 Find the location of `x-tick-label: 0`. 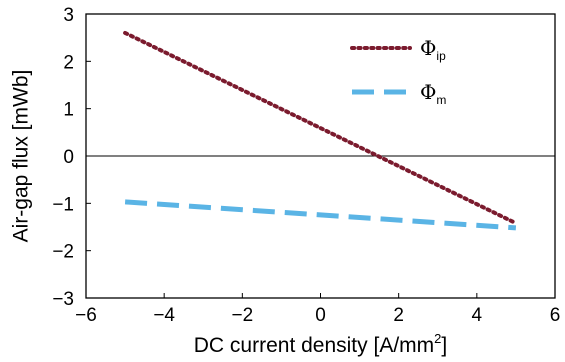

x-tick-label: 0 is located at coordinates (320, 315).